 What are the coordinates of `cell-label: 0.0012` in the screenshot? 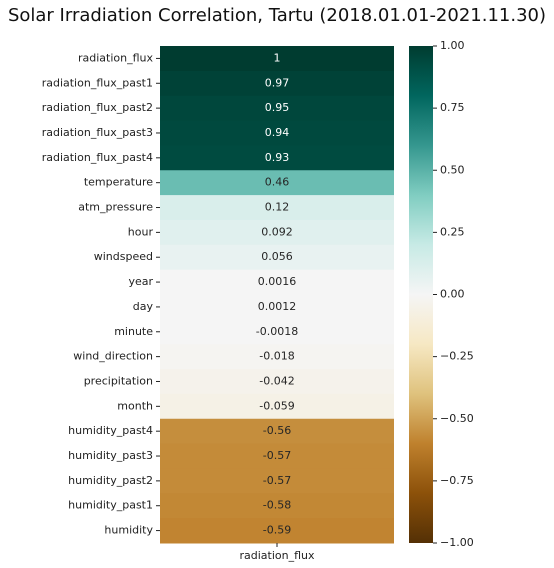 It's located at (277, 306).